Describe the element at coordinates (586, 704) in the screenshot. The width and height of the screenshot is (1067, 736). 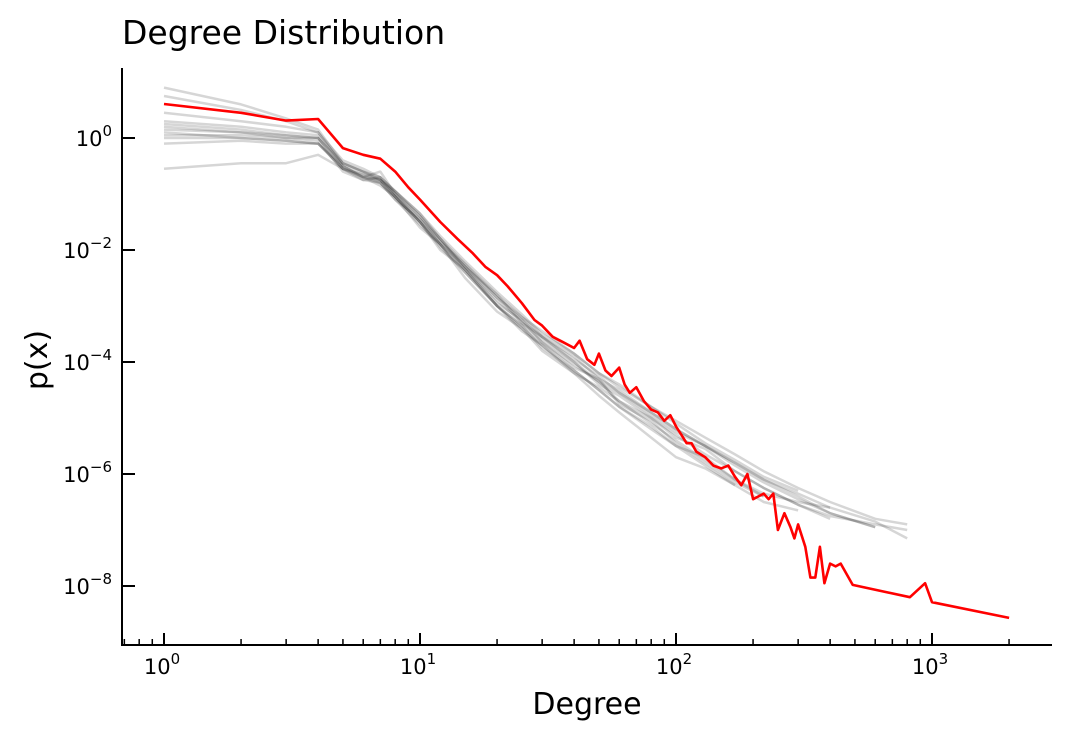
I see `x-axis-label: Degree` at that location.